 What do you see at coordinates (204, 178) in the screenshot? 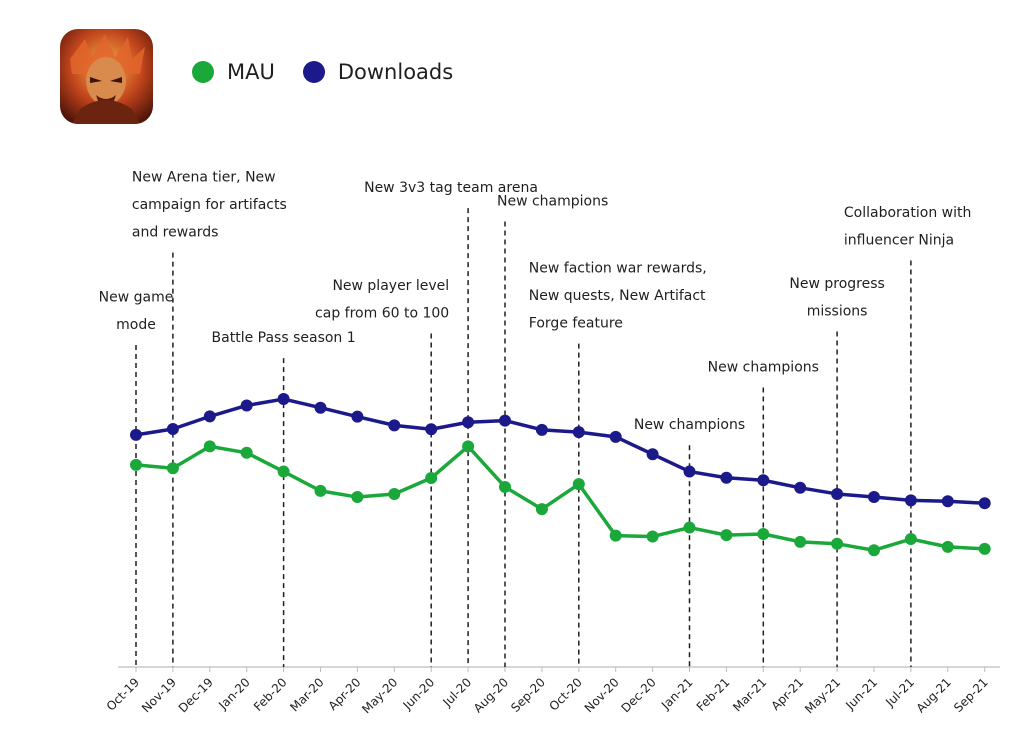
I see `event-annotation-label: New Arena tier, New` at bounding box center [204, 178].